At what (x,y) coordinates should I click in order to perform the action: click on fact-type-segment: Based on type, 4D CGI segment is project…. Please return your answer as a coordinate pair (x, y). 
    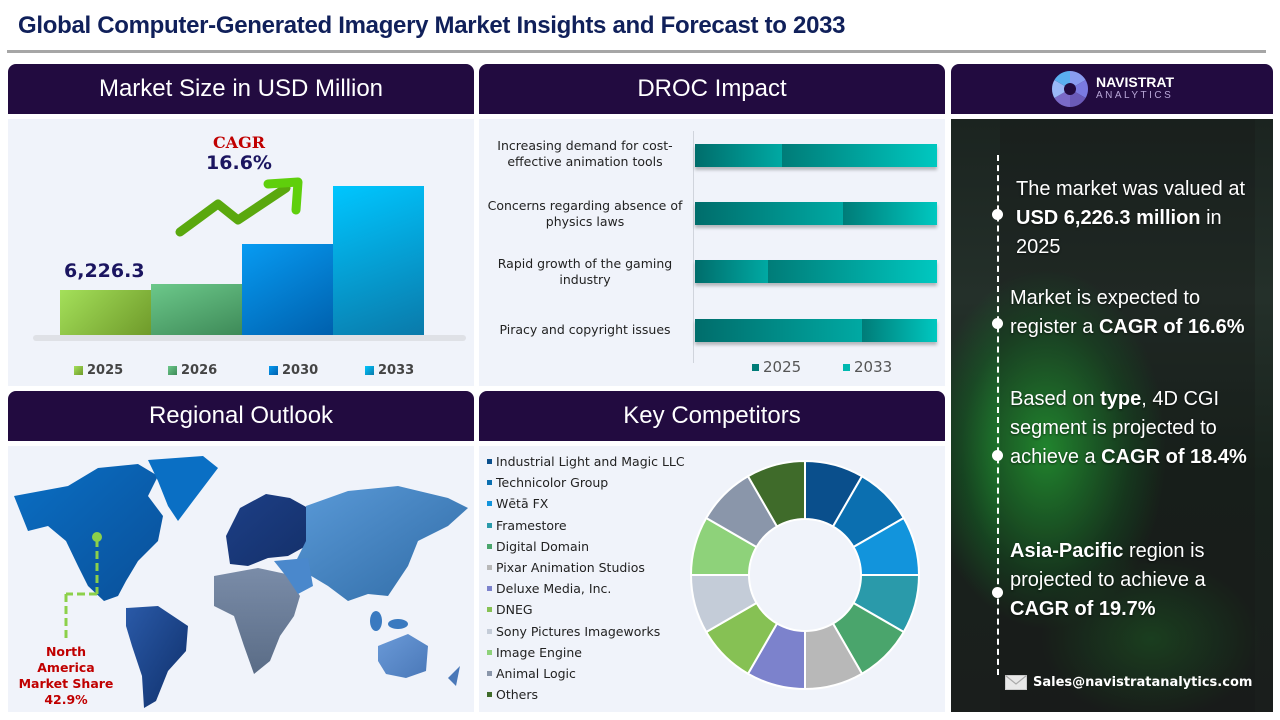
    Looking at the image, I should click on (1128, 428).